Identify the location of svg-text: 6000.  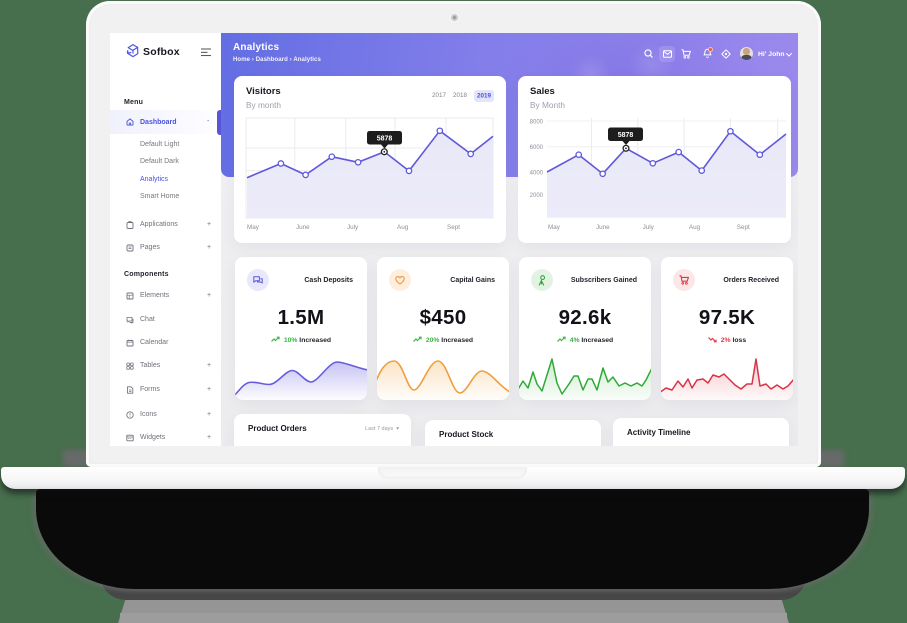
(537, 148).